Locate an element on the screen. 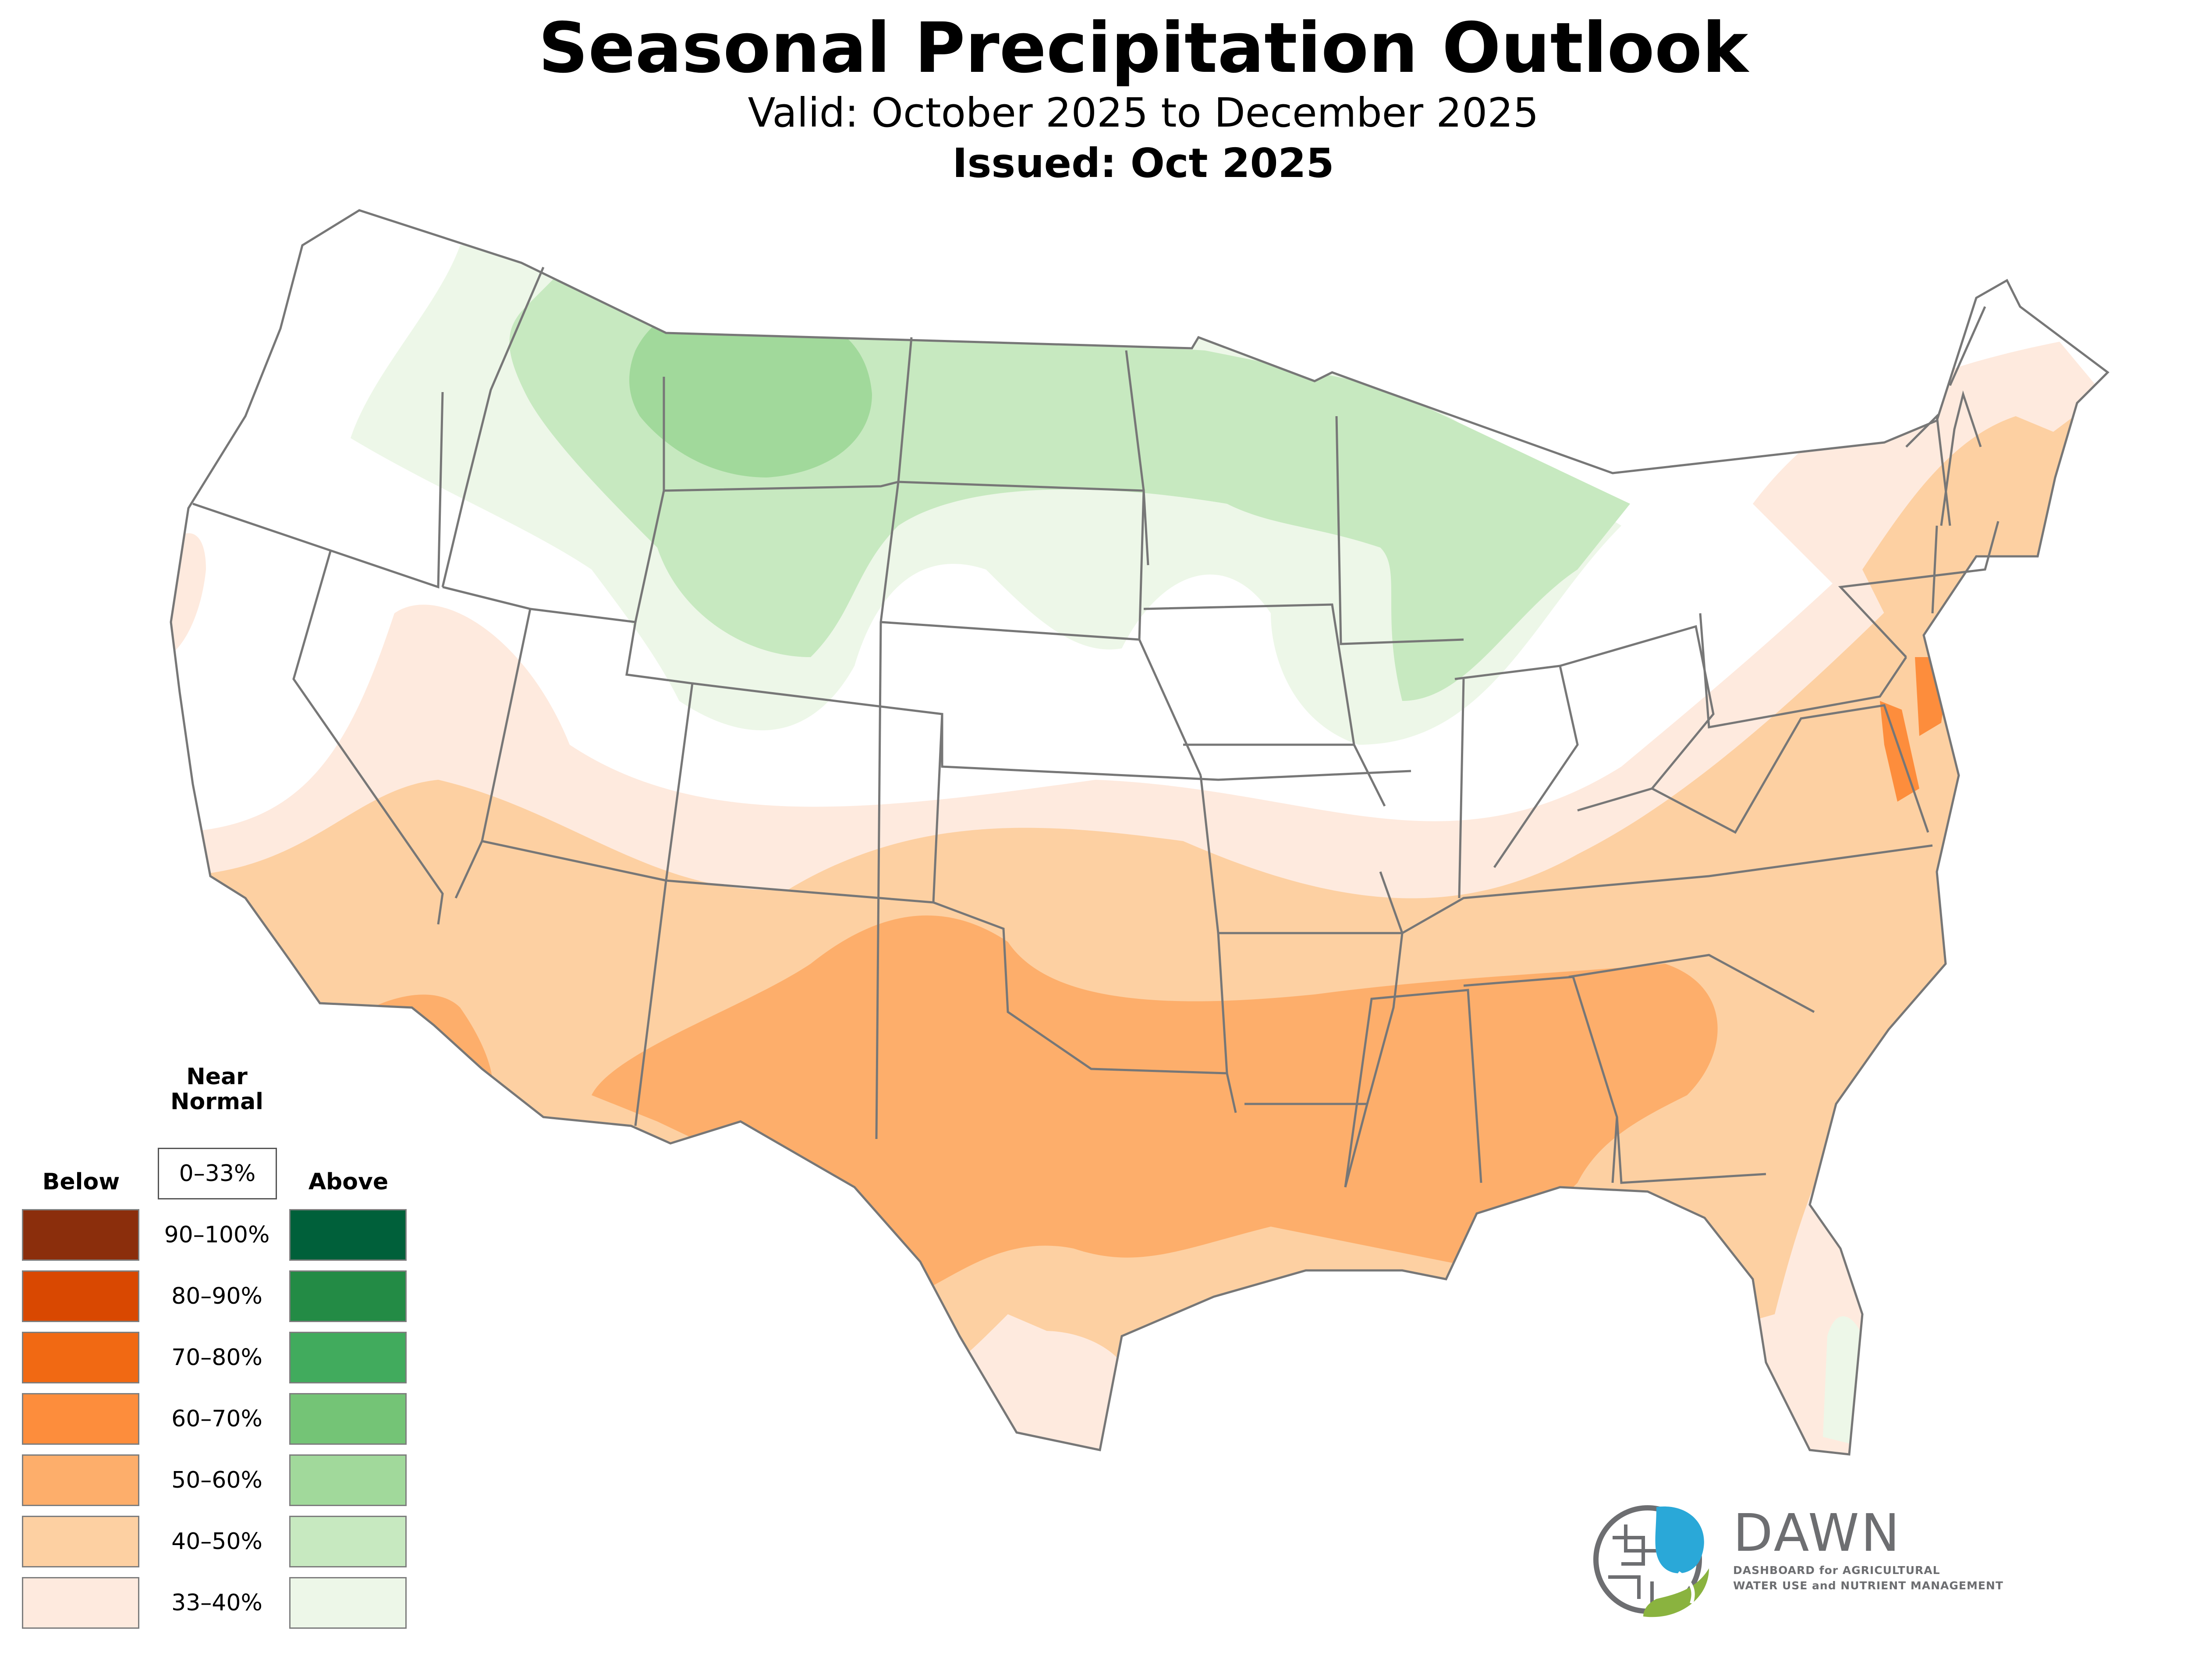 The width and height of the screenshot is (2191, 1680). legend-near-normal-heading: Near Normal is located at coordinates (217, 1089).